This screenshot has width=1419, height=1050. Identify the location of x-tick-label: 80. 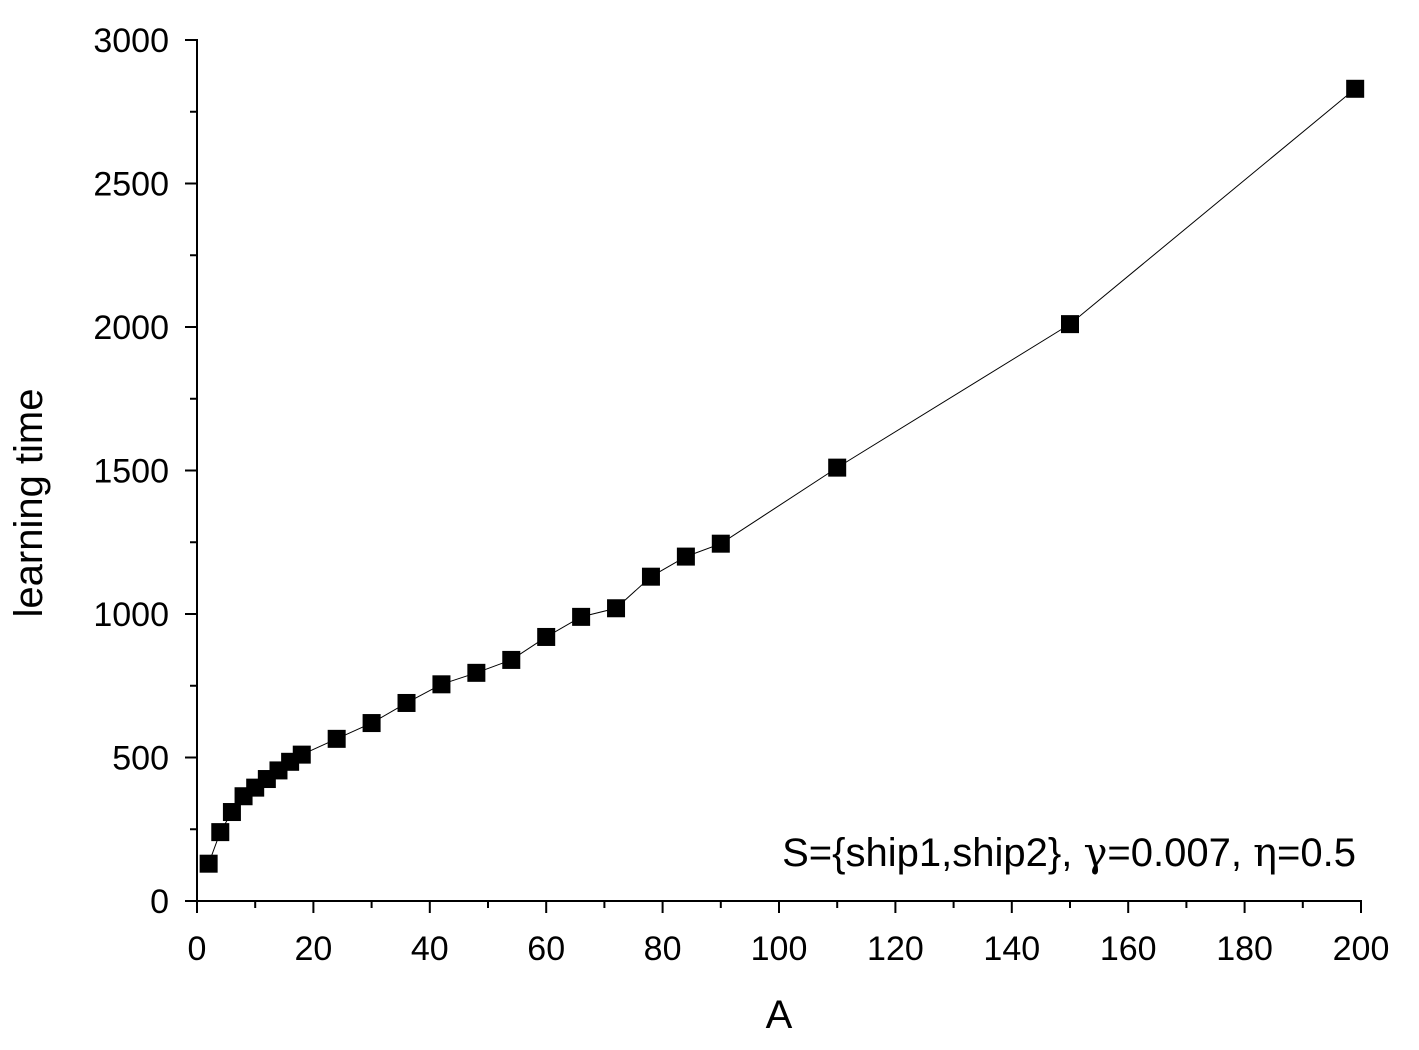
(663, 949).